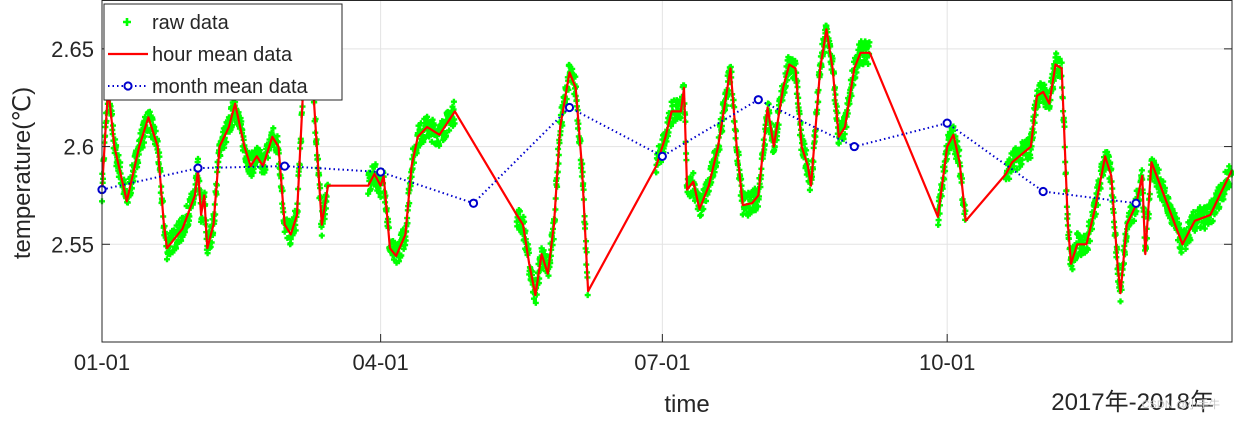 The width and height of the screenshot is (1234, 425). I want to click on date-range-label: 2017年-2018年, so click(1132, 402).